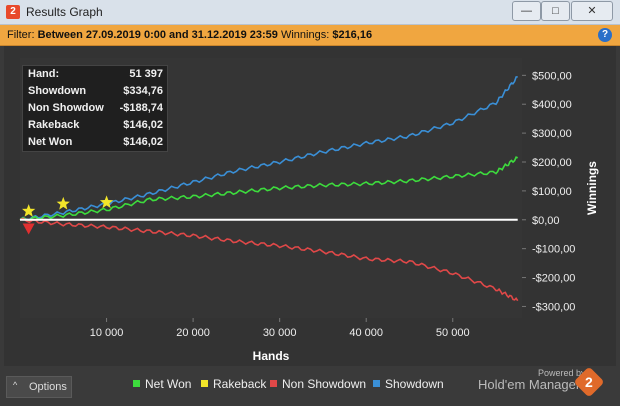 This screenshot has width=620, height=406. I want to click on legend-label: Net Won, so click(168, 384).